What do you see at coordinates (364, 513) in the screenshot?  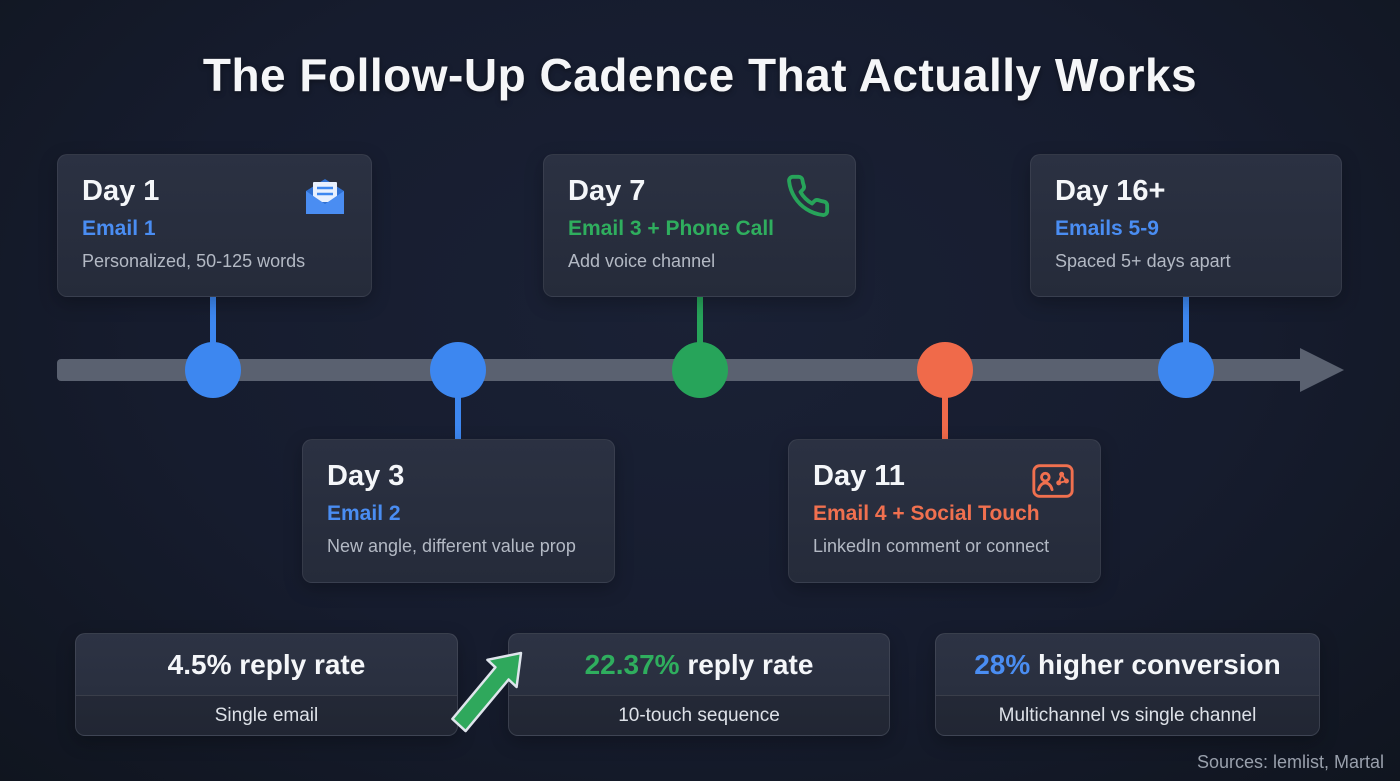 I see `event-channel-label: Email 2` at bounding box center [364, 513].